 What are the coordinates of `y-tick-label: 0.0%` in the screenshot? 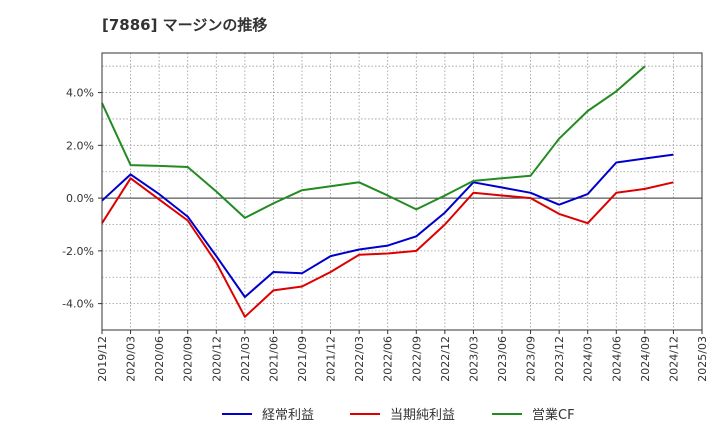 It's located at (80, 198).